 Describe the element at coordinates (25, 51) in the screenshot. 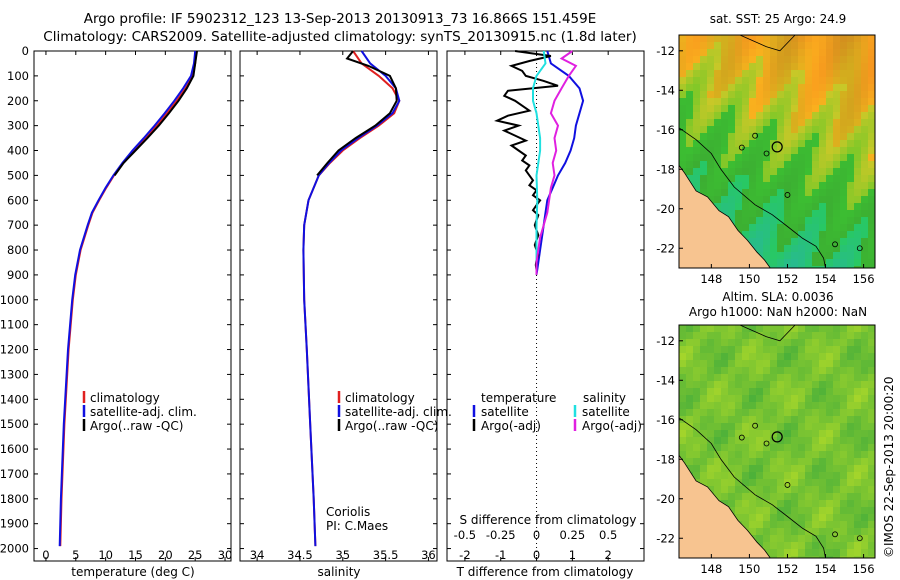

I see `depth-tick-label: 0` at that location.